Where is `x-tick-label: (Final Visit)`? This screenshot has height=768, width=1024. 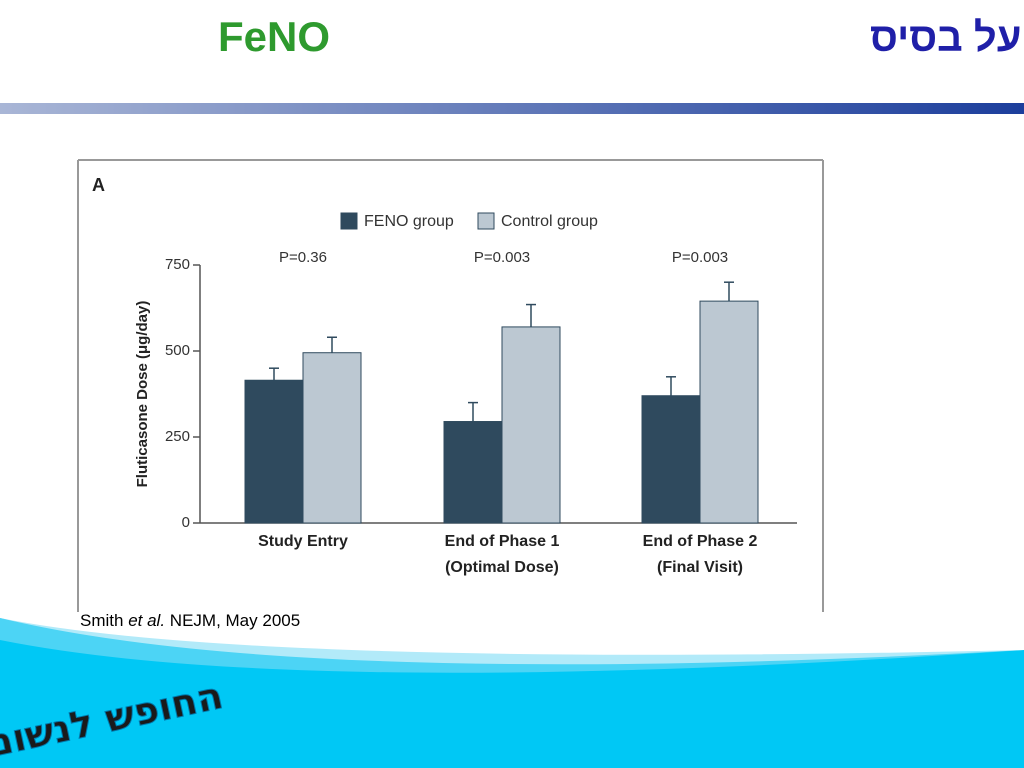
x-tick-label: (Final Visit) is located at coordinates (700, 567).